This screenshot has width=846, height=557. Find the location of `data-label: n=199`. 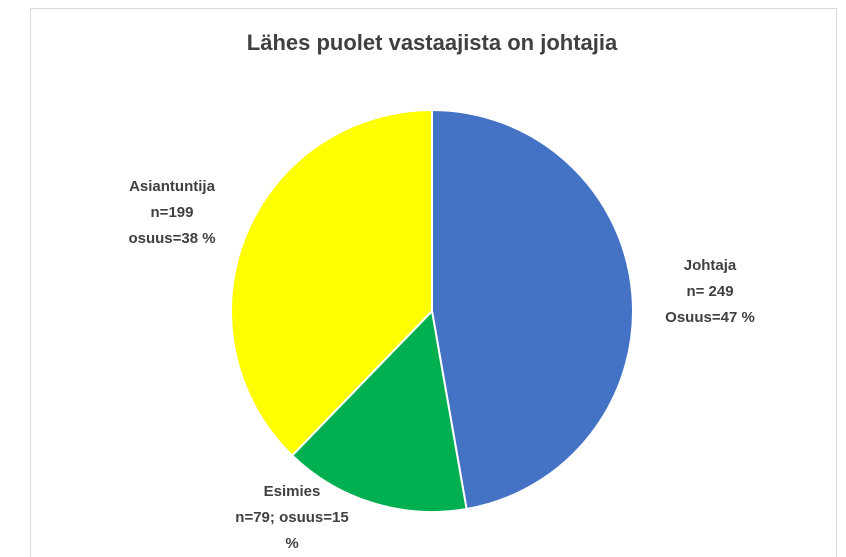

data-label: n=199 is located at coordinates (172, 212).